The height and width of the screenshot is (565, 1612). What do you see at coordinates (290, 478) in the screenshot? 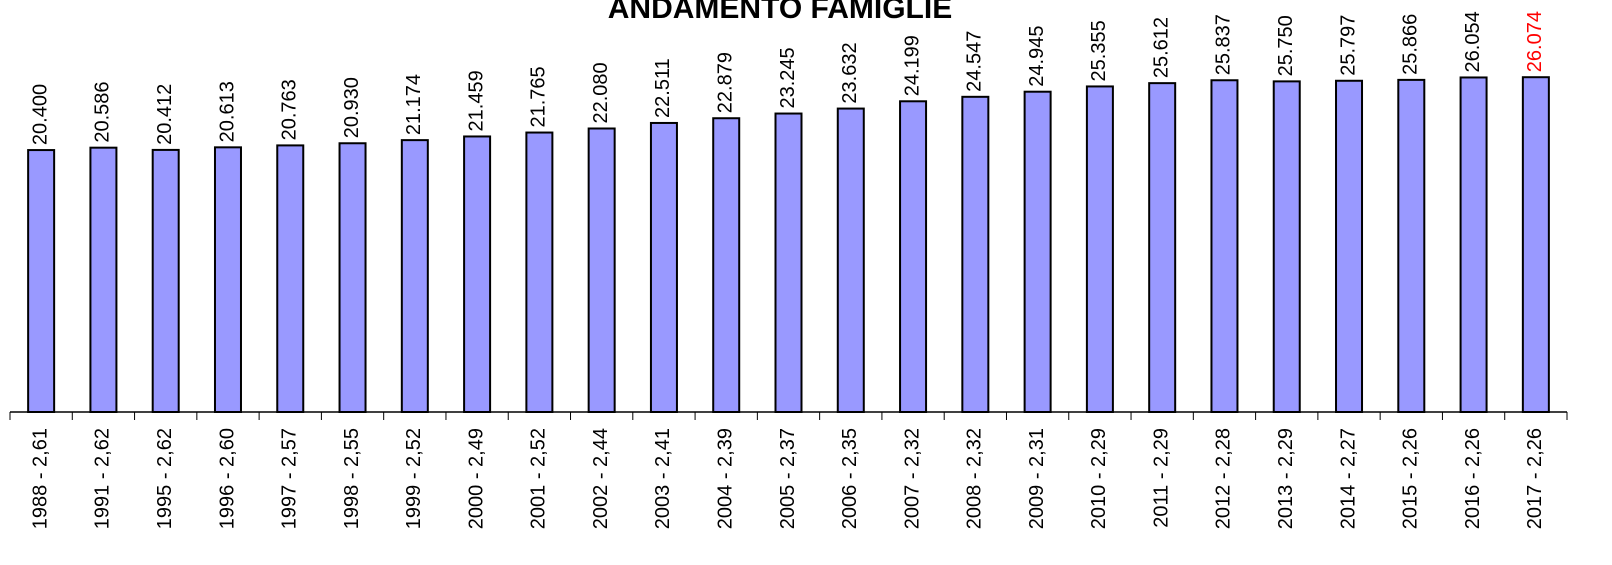
I see `x-tick-label: 1997 - 2,57` at bounding box center [290, 478].